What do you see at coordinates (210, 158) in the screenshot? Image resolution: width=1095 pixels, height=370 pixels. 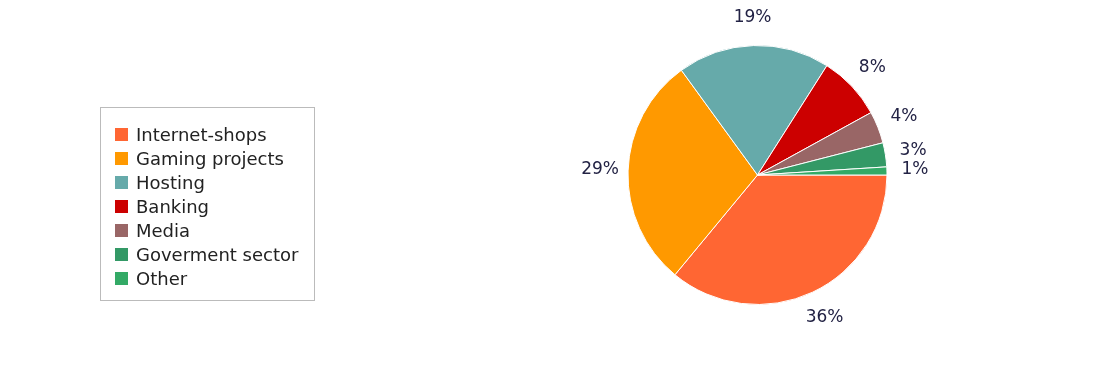 I see `legend-label: Gaming projects` at bounding box center [210, 158].